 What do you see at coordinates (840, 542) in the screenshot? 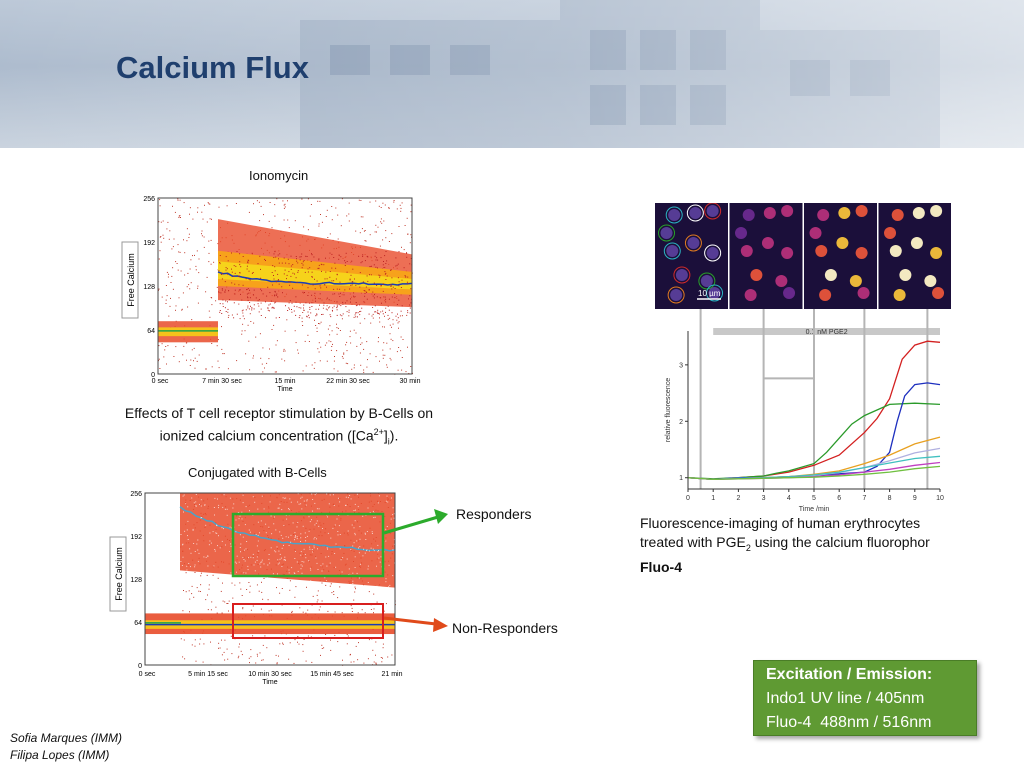
I see `caption-right-line2-end: using the calcium fluorophor` at bounding box center [840, 542].